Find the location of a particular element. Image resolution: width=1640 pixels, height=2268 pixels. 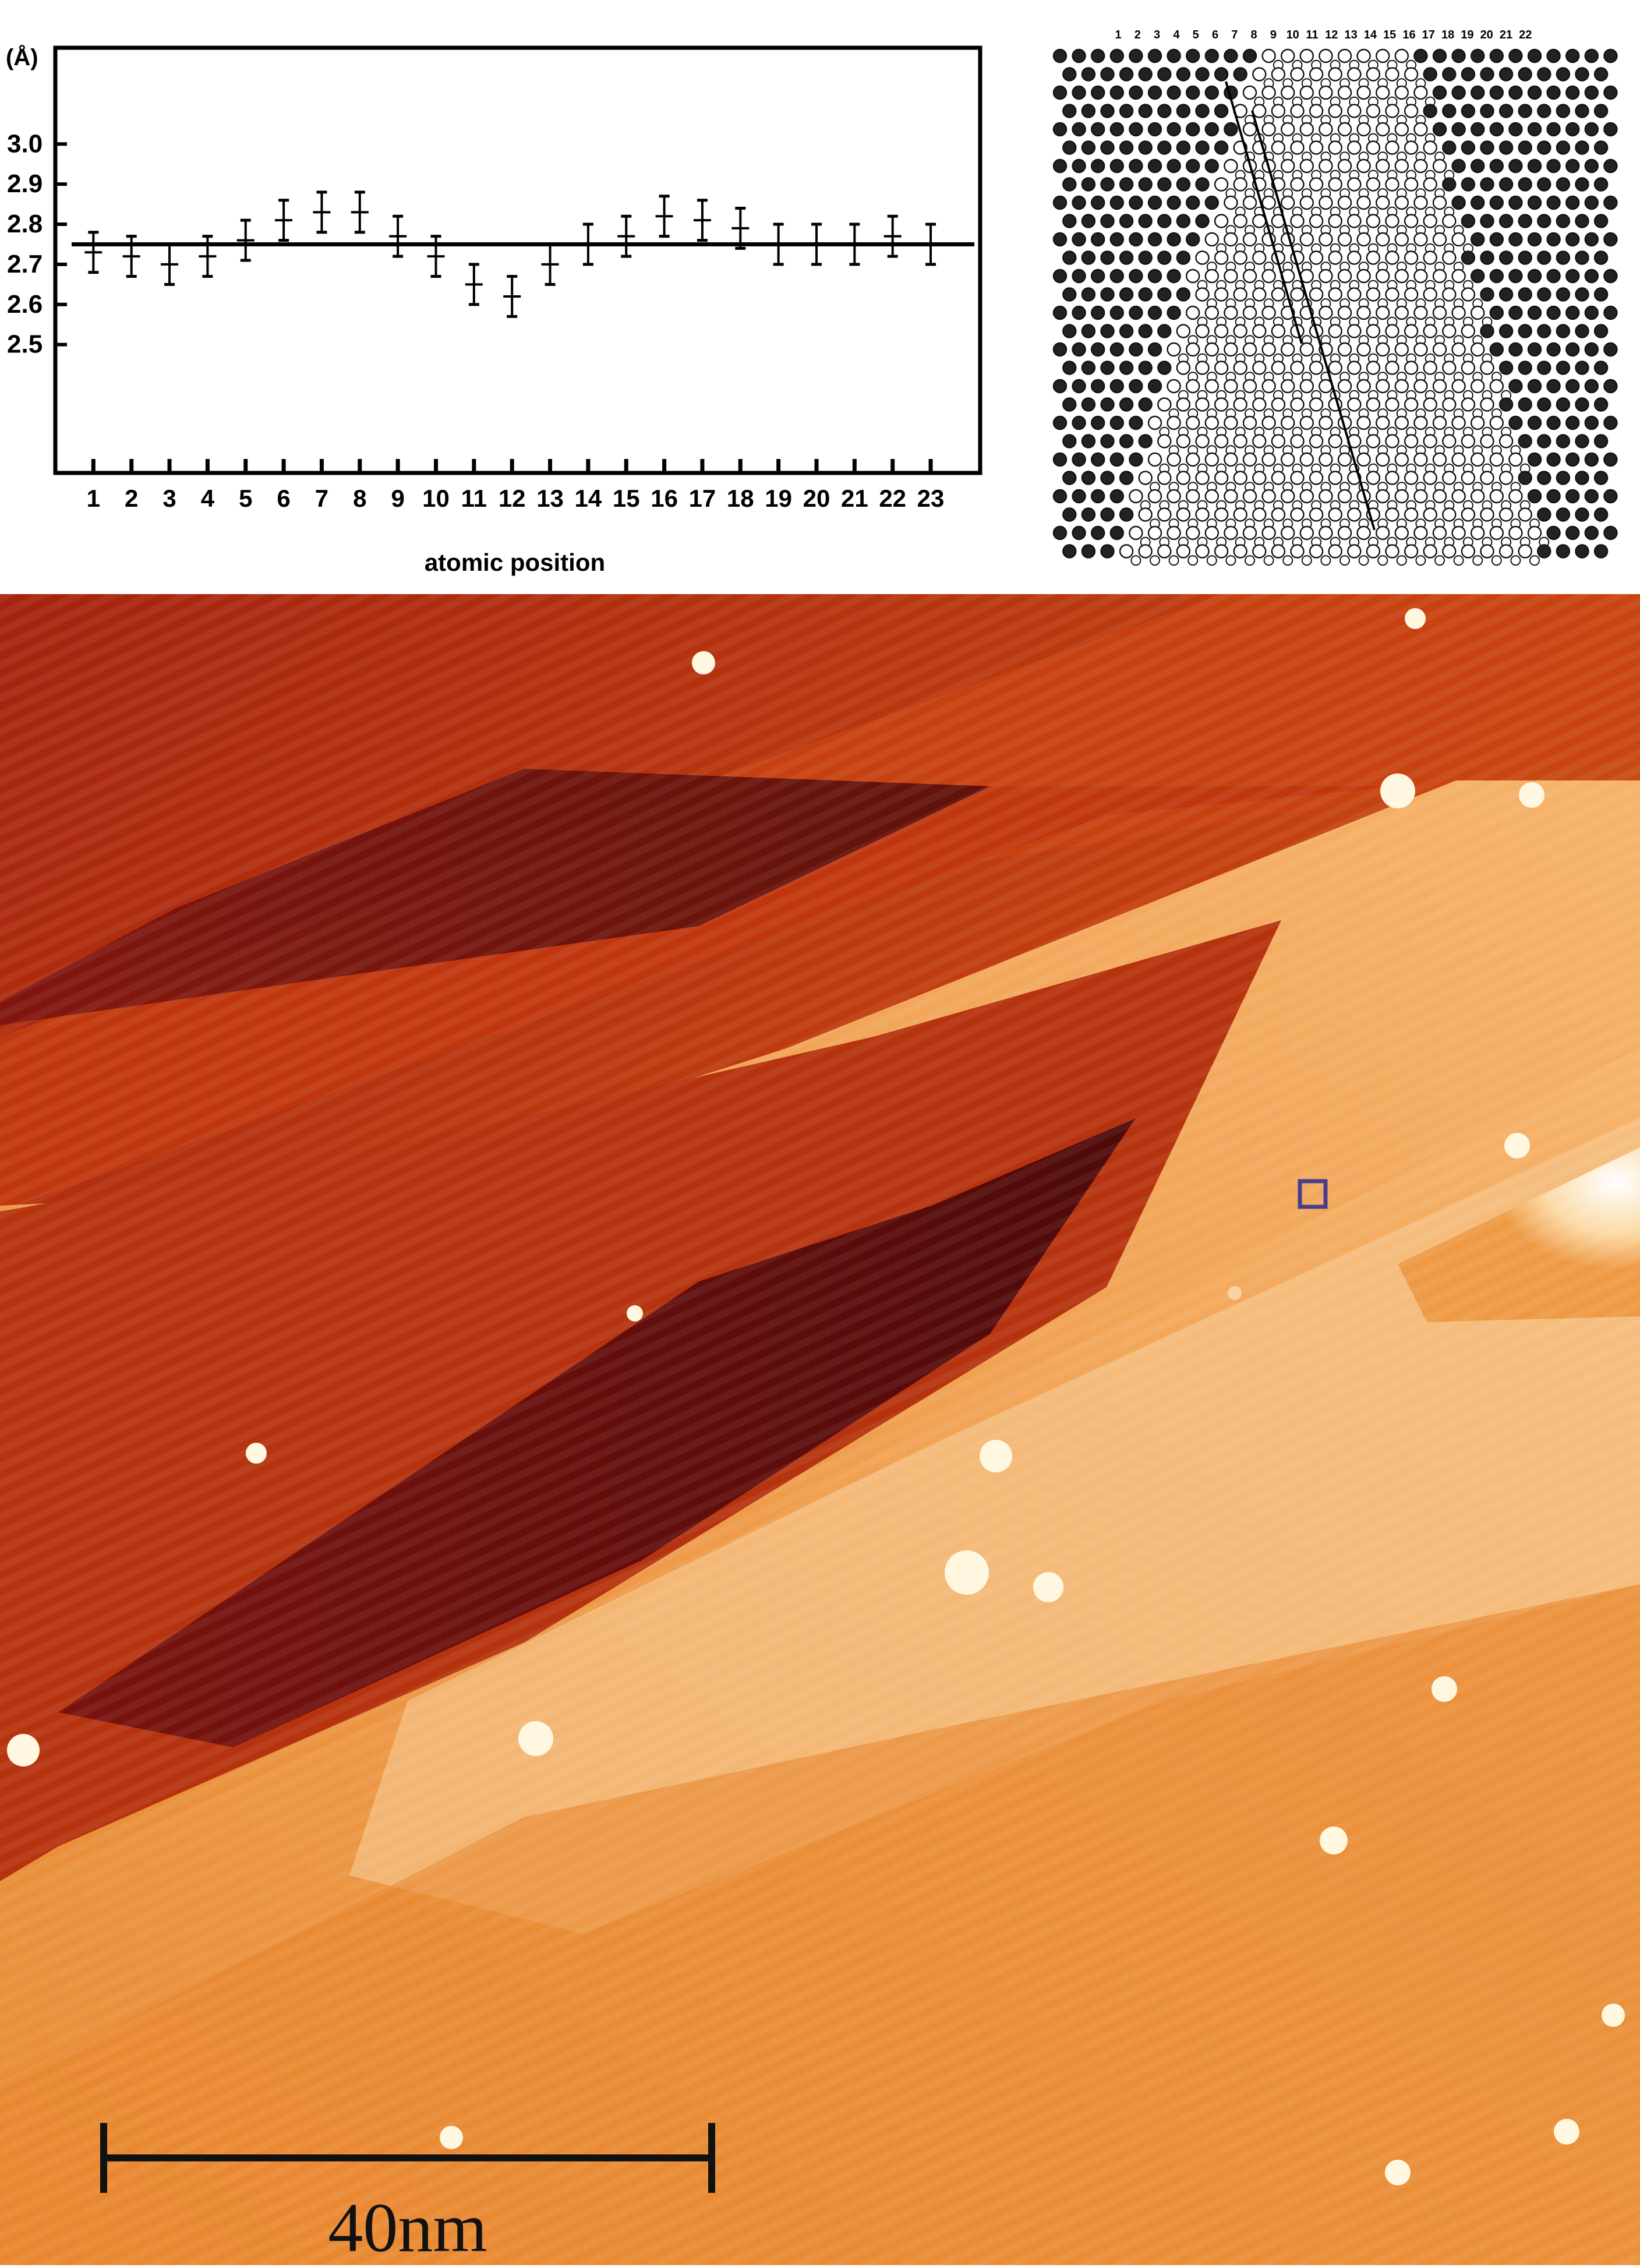

x-axis-label: atomic position is located at coordinates (515, 562).